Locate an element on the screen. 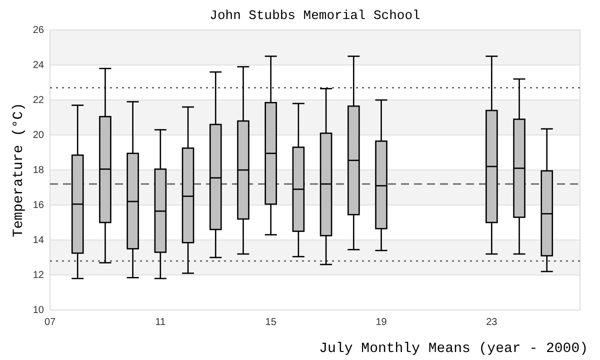 The height and width of the screenshot is (360, 600). x-tick-label: 19 is located at coordinates (382, 322).